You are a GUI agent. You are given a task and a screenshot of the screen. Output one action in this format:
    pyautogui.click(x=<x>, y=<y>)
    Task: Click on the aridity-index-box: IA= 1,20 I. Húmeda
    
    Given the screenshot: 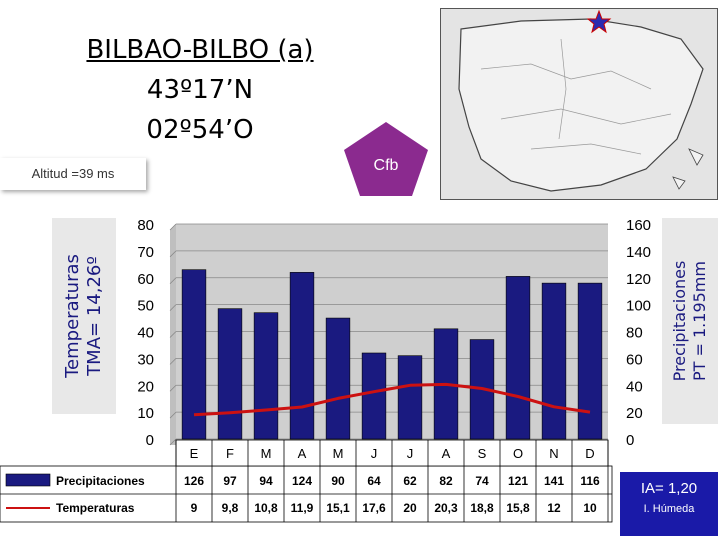 What is the action you would take?
    pyautogui.click(x=669, y=504)
    